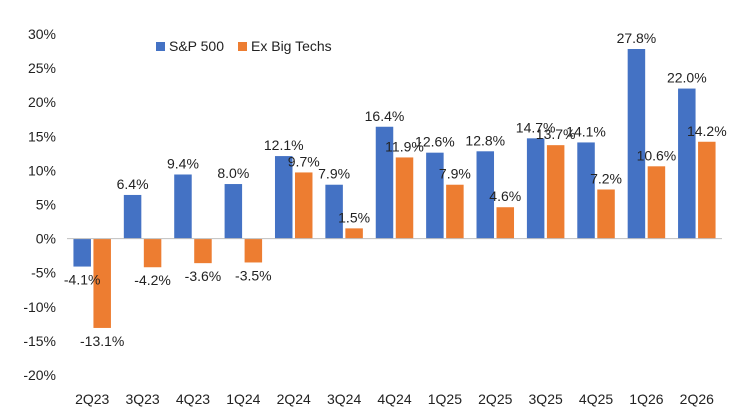  I want to click on bar-sp500-2q24, so click(283, 197).